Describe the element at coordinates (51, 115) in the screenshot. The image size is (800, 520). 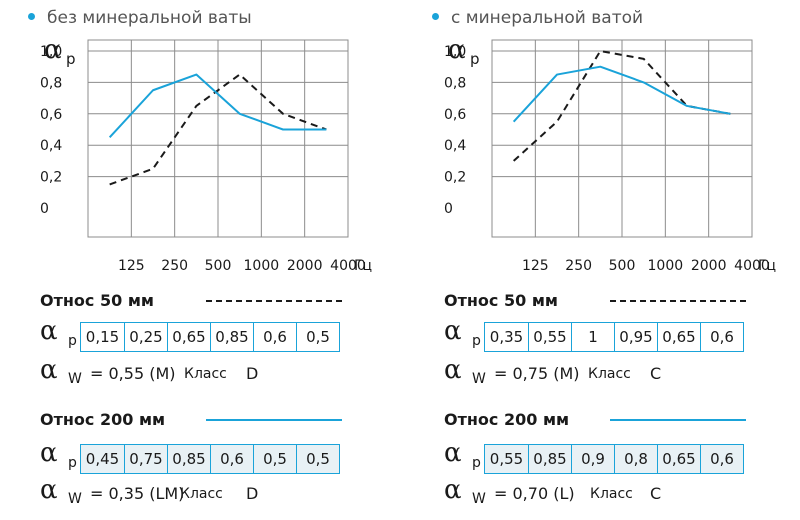
I see `y-tick-label: 0,6` at that location.